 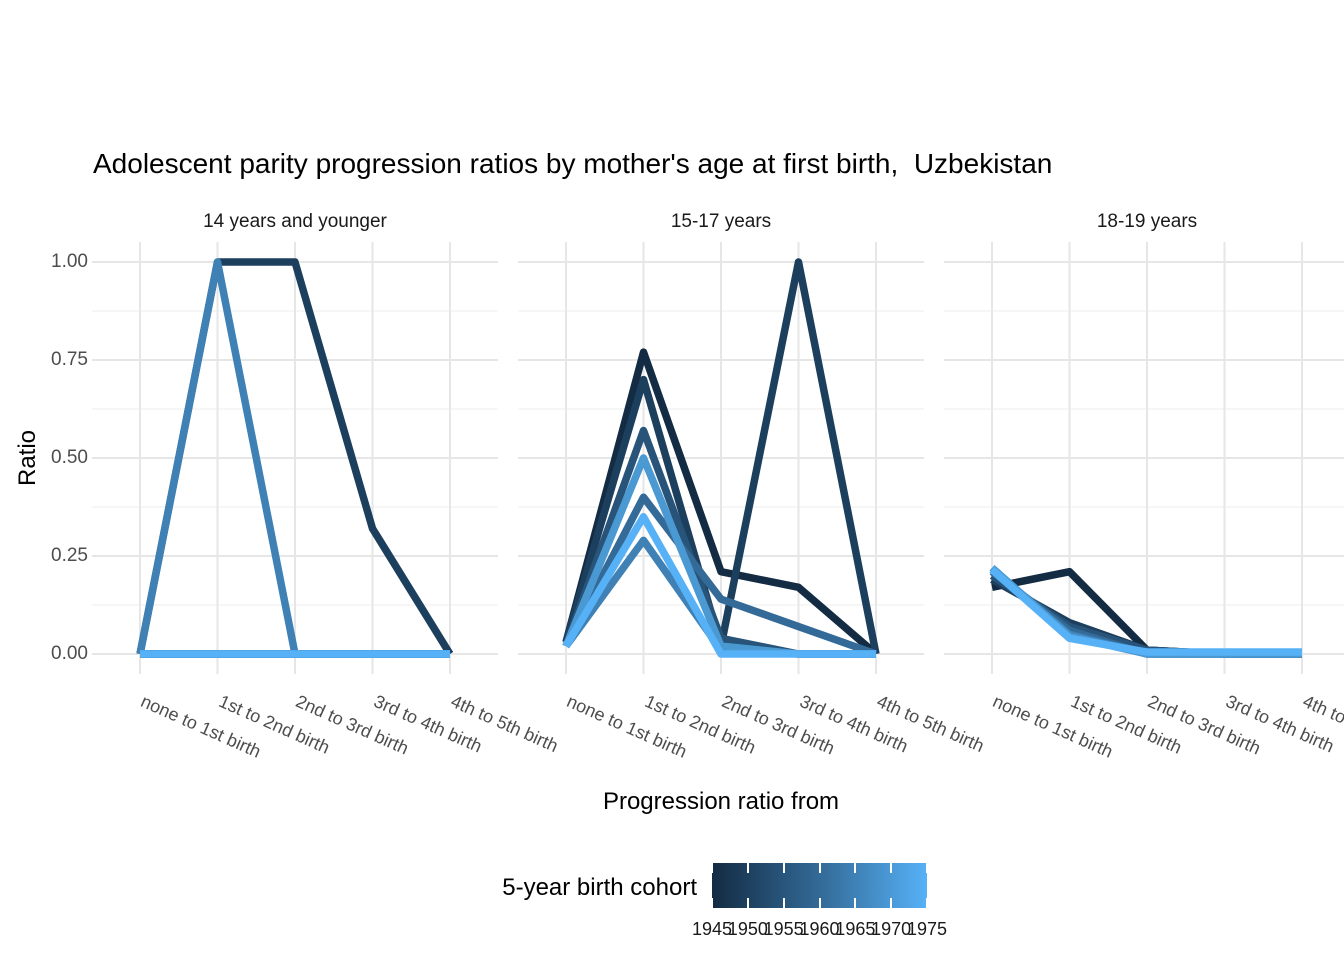 I want to click on legend-tick-label: 1960, so click(x=819, y=929).